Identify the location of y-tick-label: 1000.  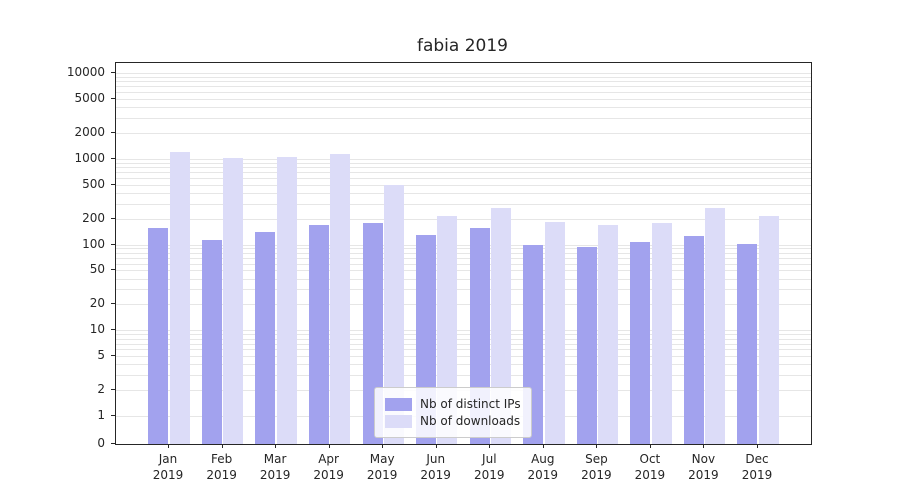
(89, 157).